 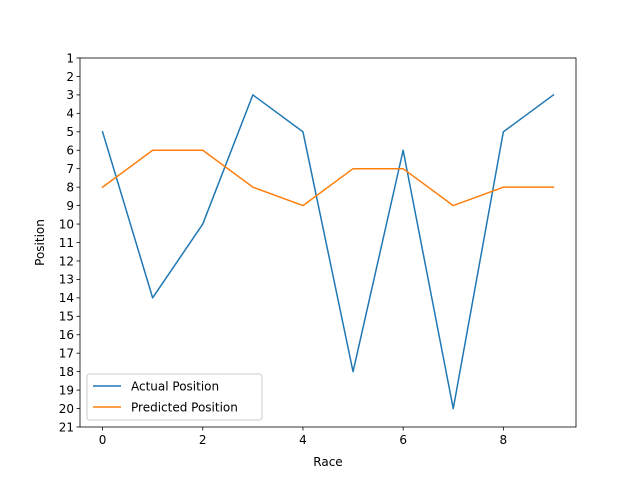 What do you see at coordinates (66, 354) in the screenshot?
I see `y-tick-label: 17` at bounding box center [66, 354].